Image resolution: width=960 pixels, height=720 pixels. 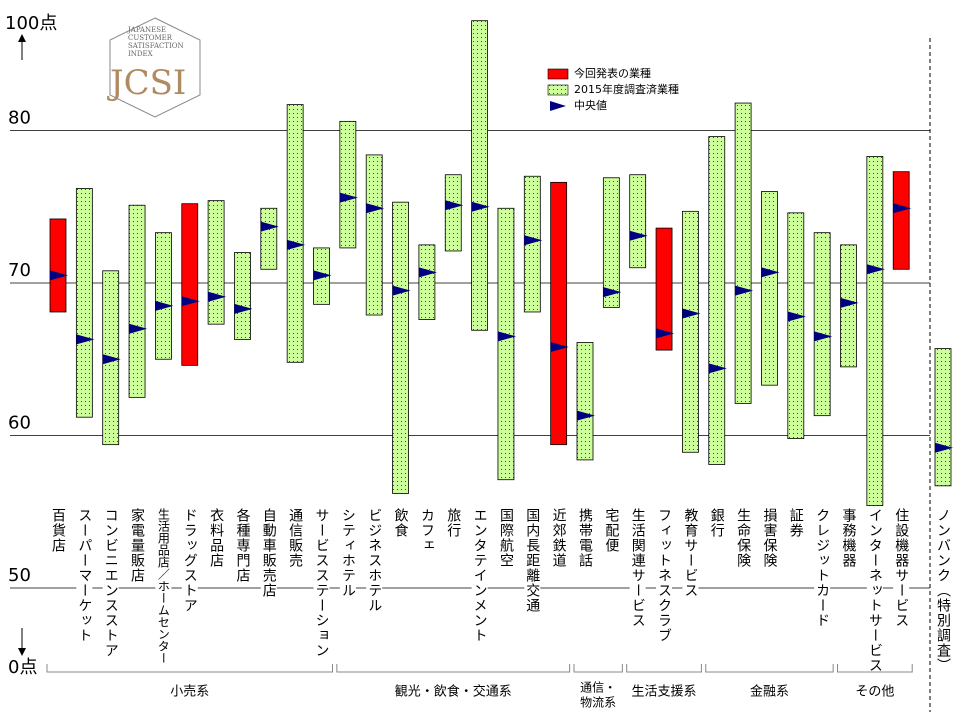 I want to click on x-tick-label: コンビニエンスストア, so click(x=111, y=583).